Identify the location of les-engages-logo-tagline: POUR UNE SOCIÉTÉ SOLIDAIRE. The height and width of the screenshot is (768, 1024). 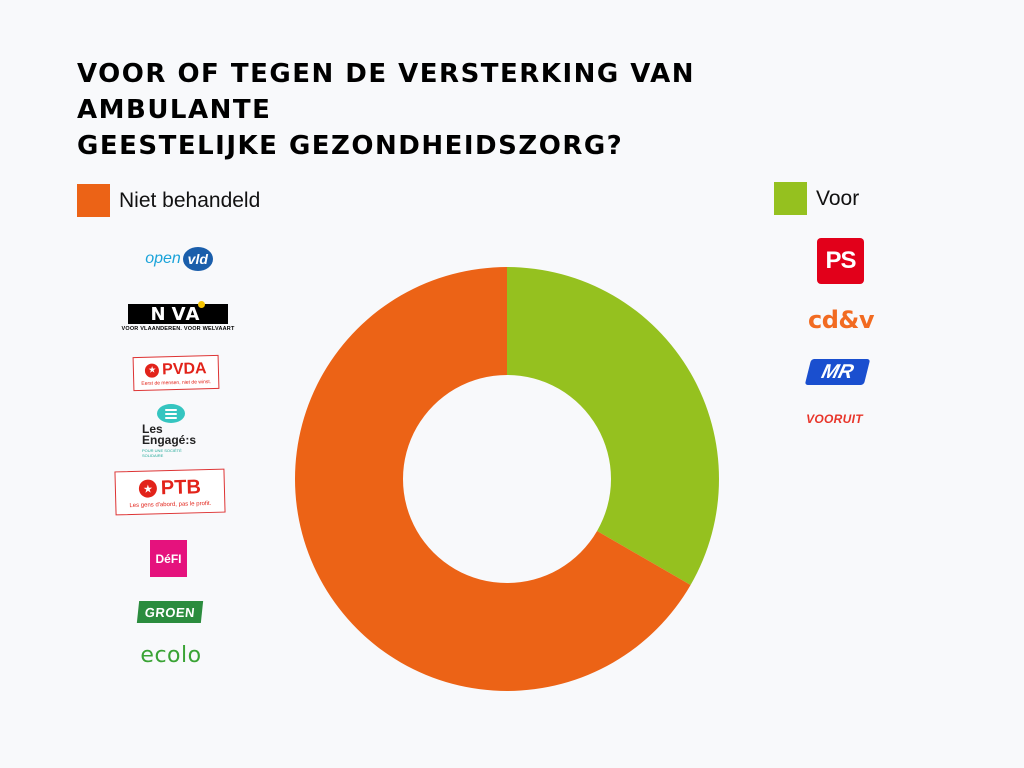
(162, 453).